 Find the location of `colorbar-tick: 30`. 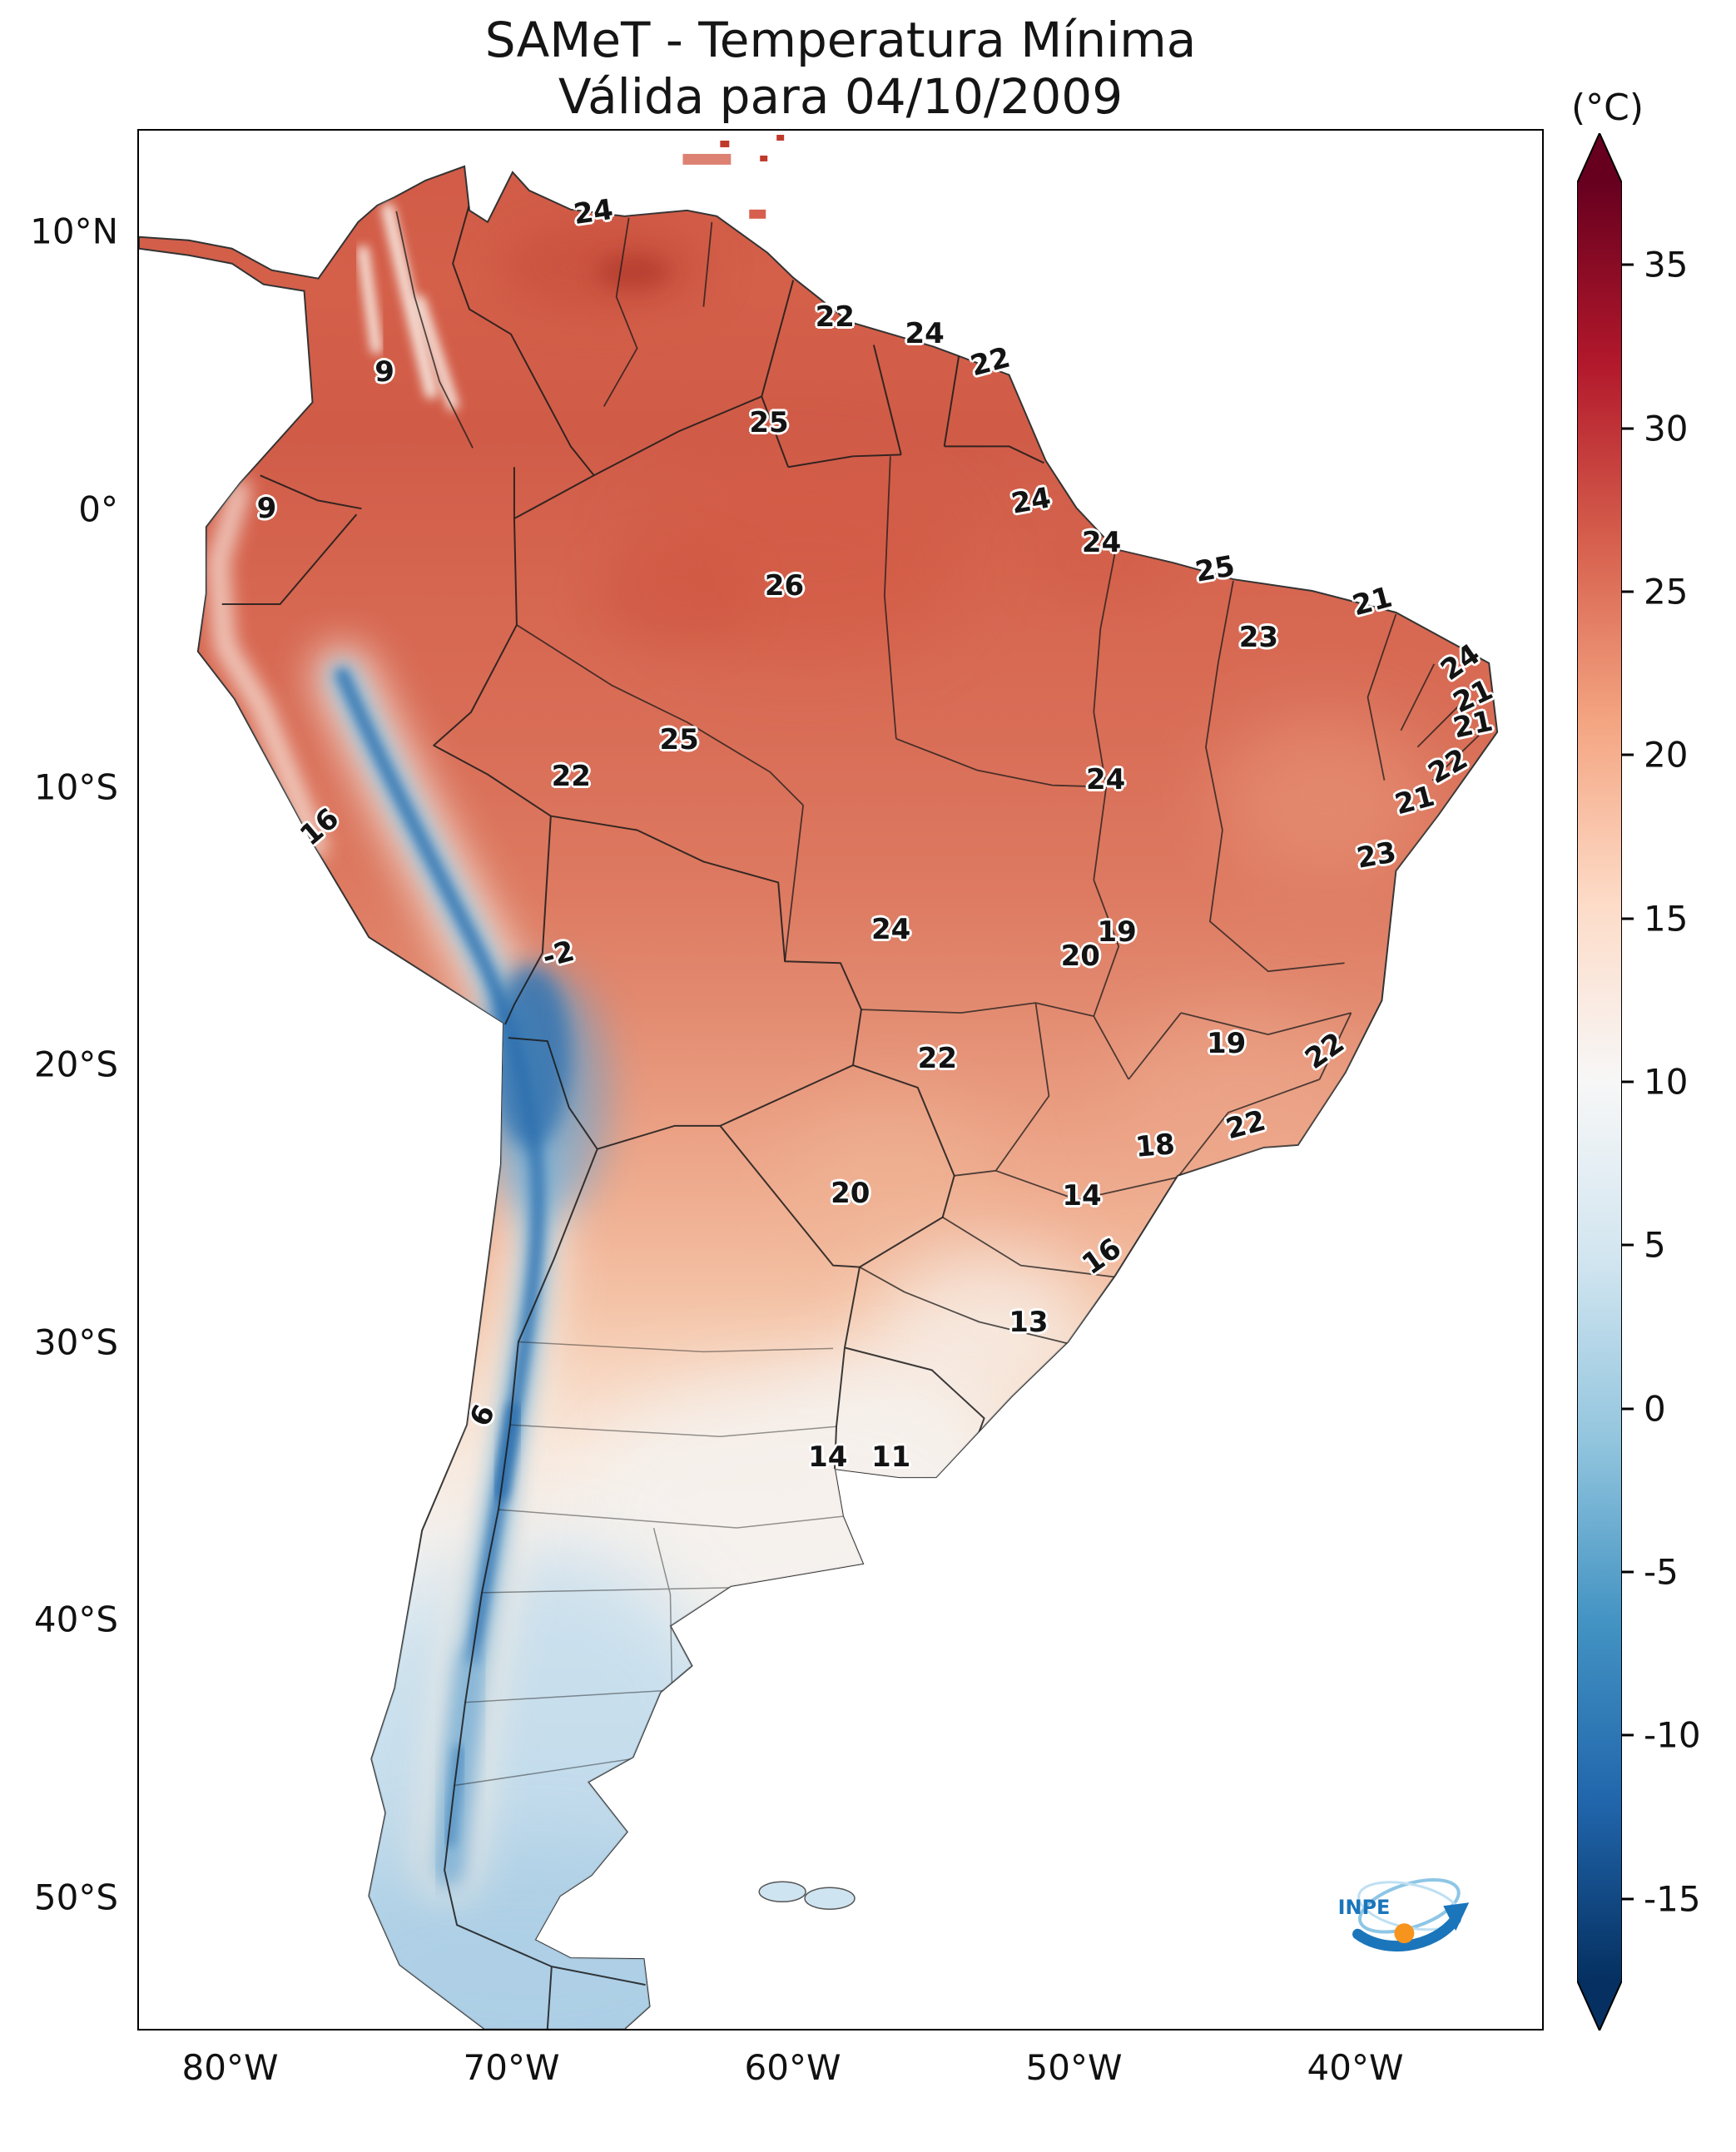

colorbar-tick: 30 is located at coordinates (1655, 428).